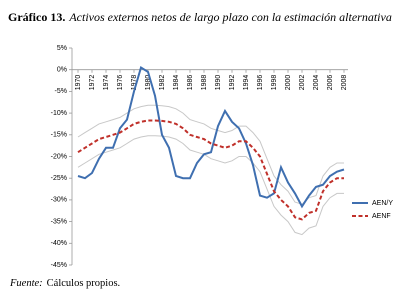  What do you see at coordinates (62, 48) in the screenshot?
I see `y-tick-label: 5%` at bounding box center [62, 48].